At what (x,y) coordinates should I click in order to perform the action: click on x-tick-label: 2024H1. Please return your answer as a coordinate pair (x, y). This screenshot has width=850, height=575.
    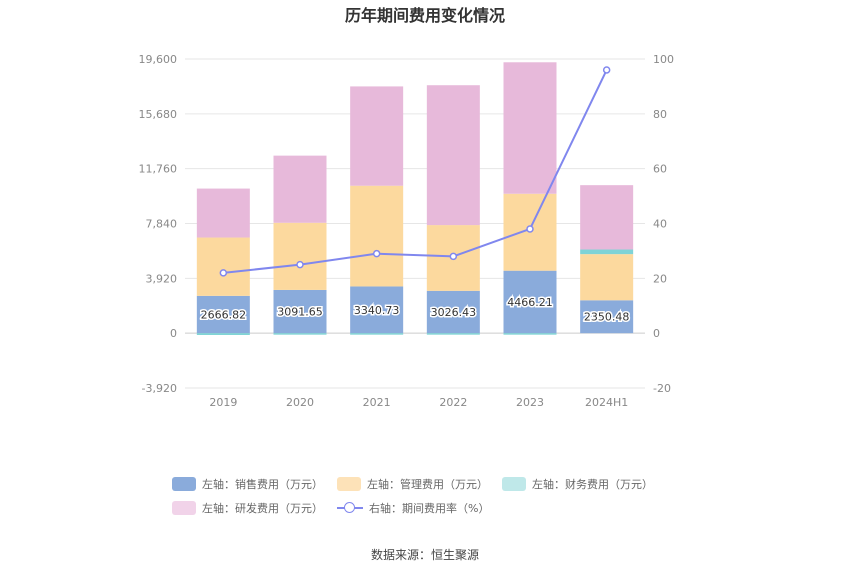
    Looking at the image, I should click on (606, 402).